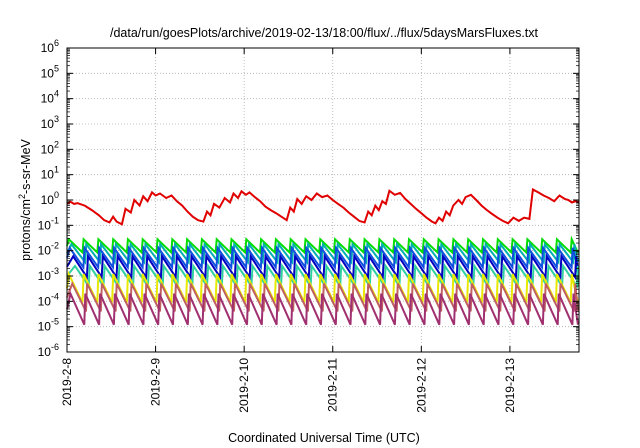  I want to click on x-tick-label: 2019-2-13, so click(510, 385).